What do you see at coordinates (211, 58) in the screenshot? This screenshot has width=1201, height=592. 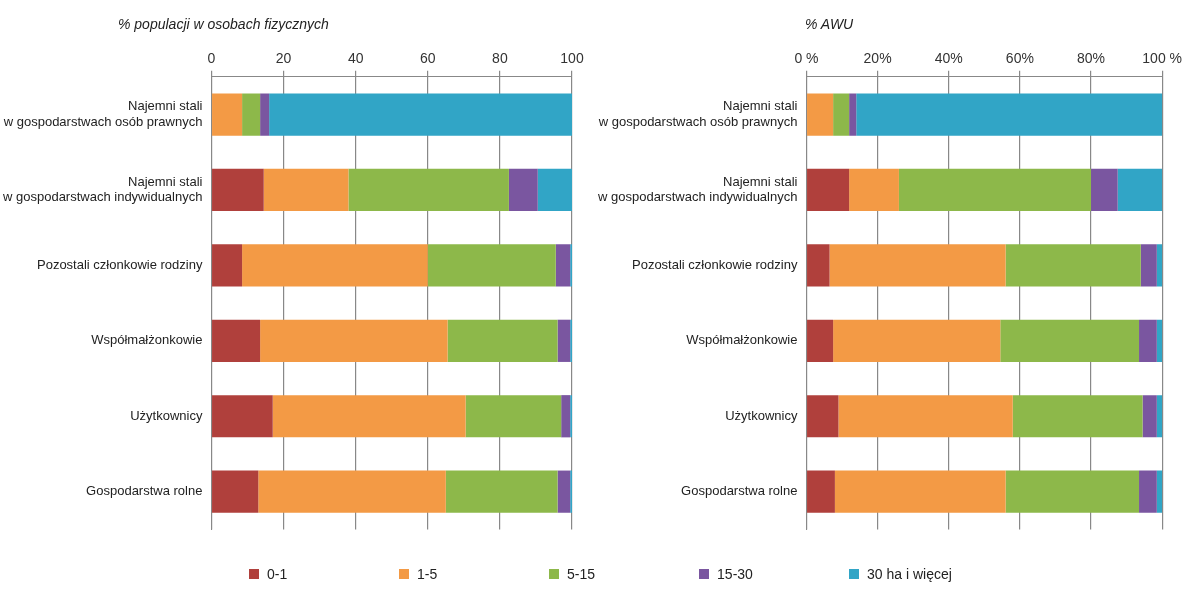 I see `x-tick-label: 0` at bounding box center [211, 58].